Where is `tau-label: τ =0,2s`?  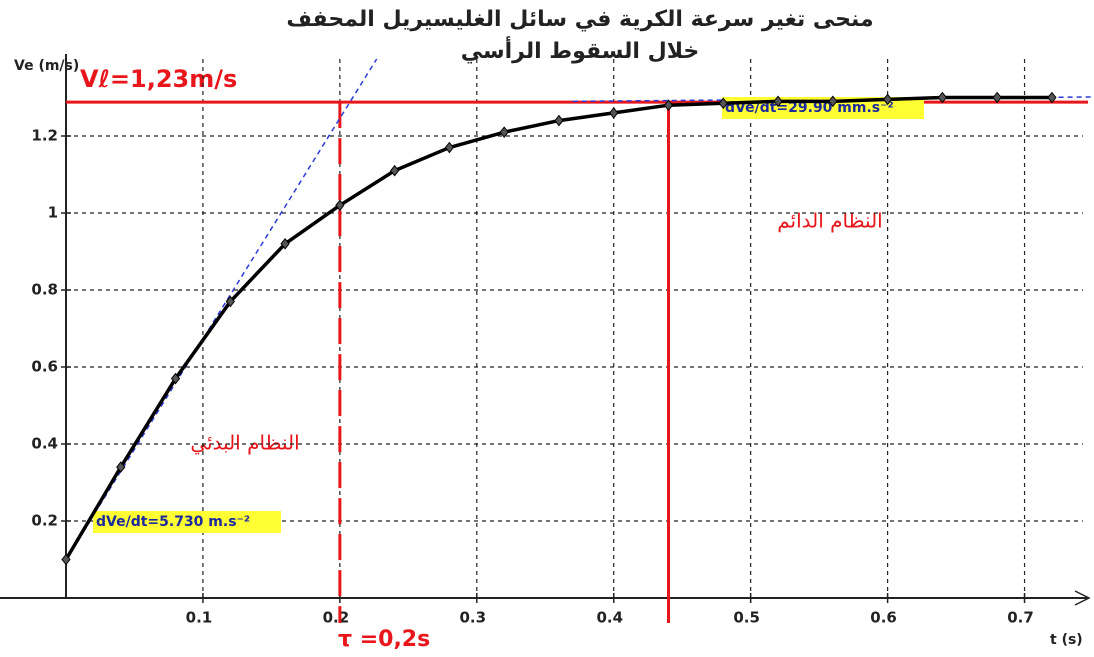
tau-label: τ =0,2s is located at coordinates (384, 639).